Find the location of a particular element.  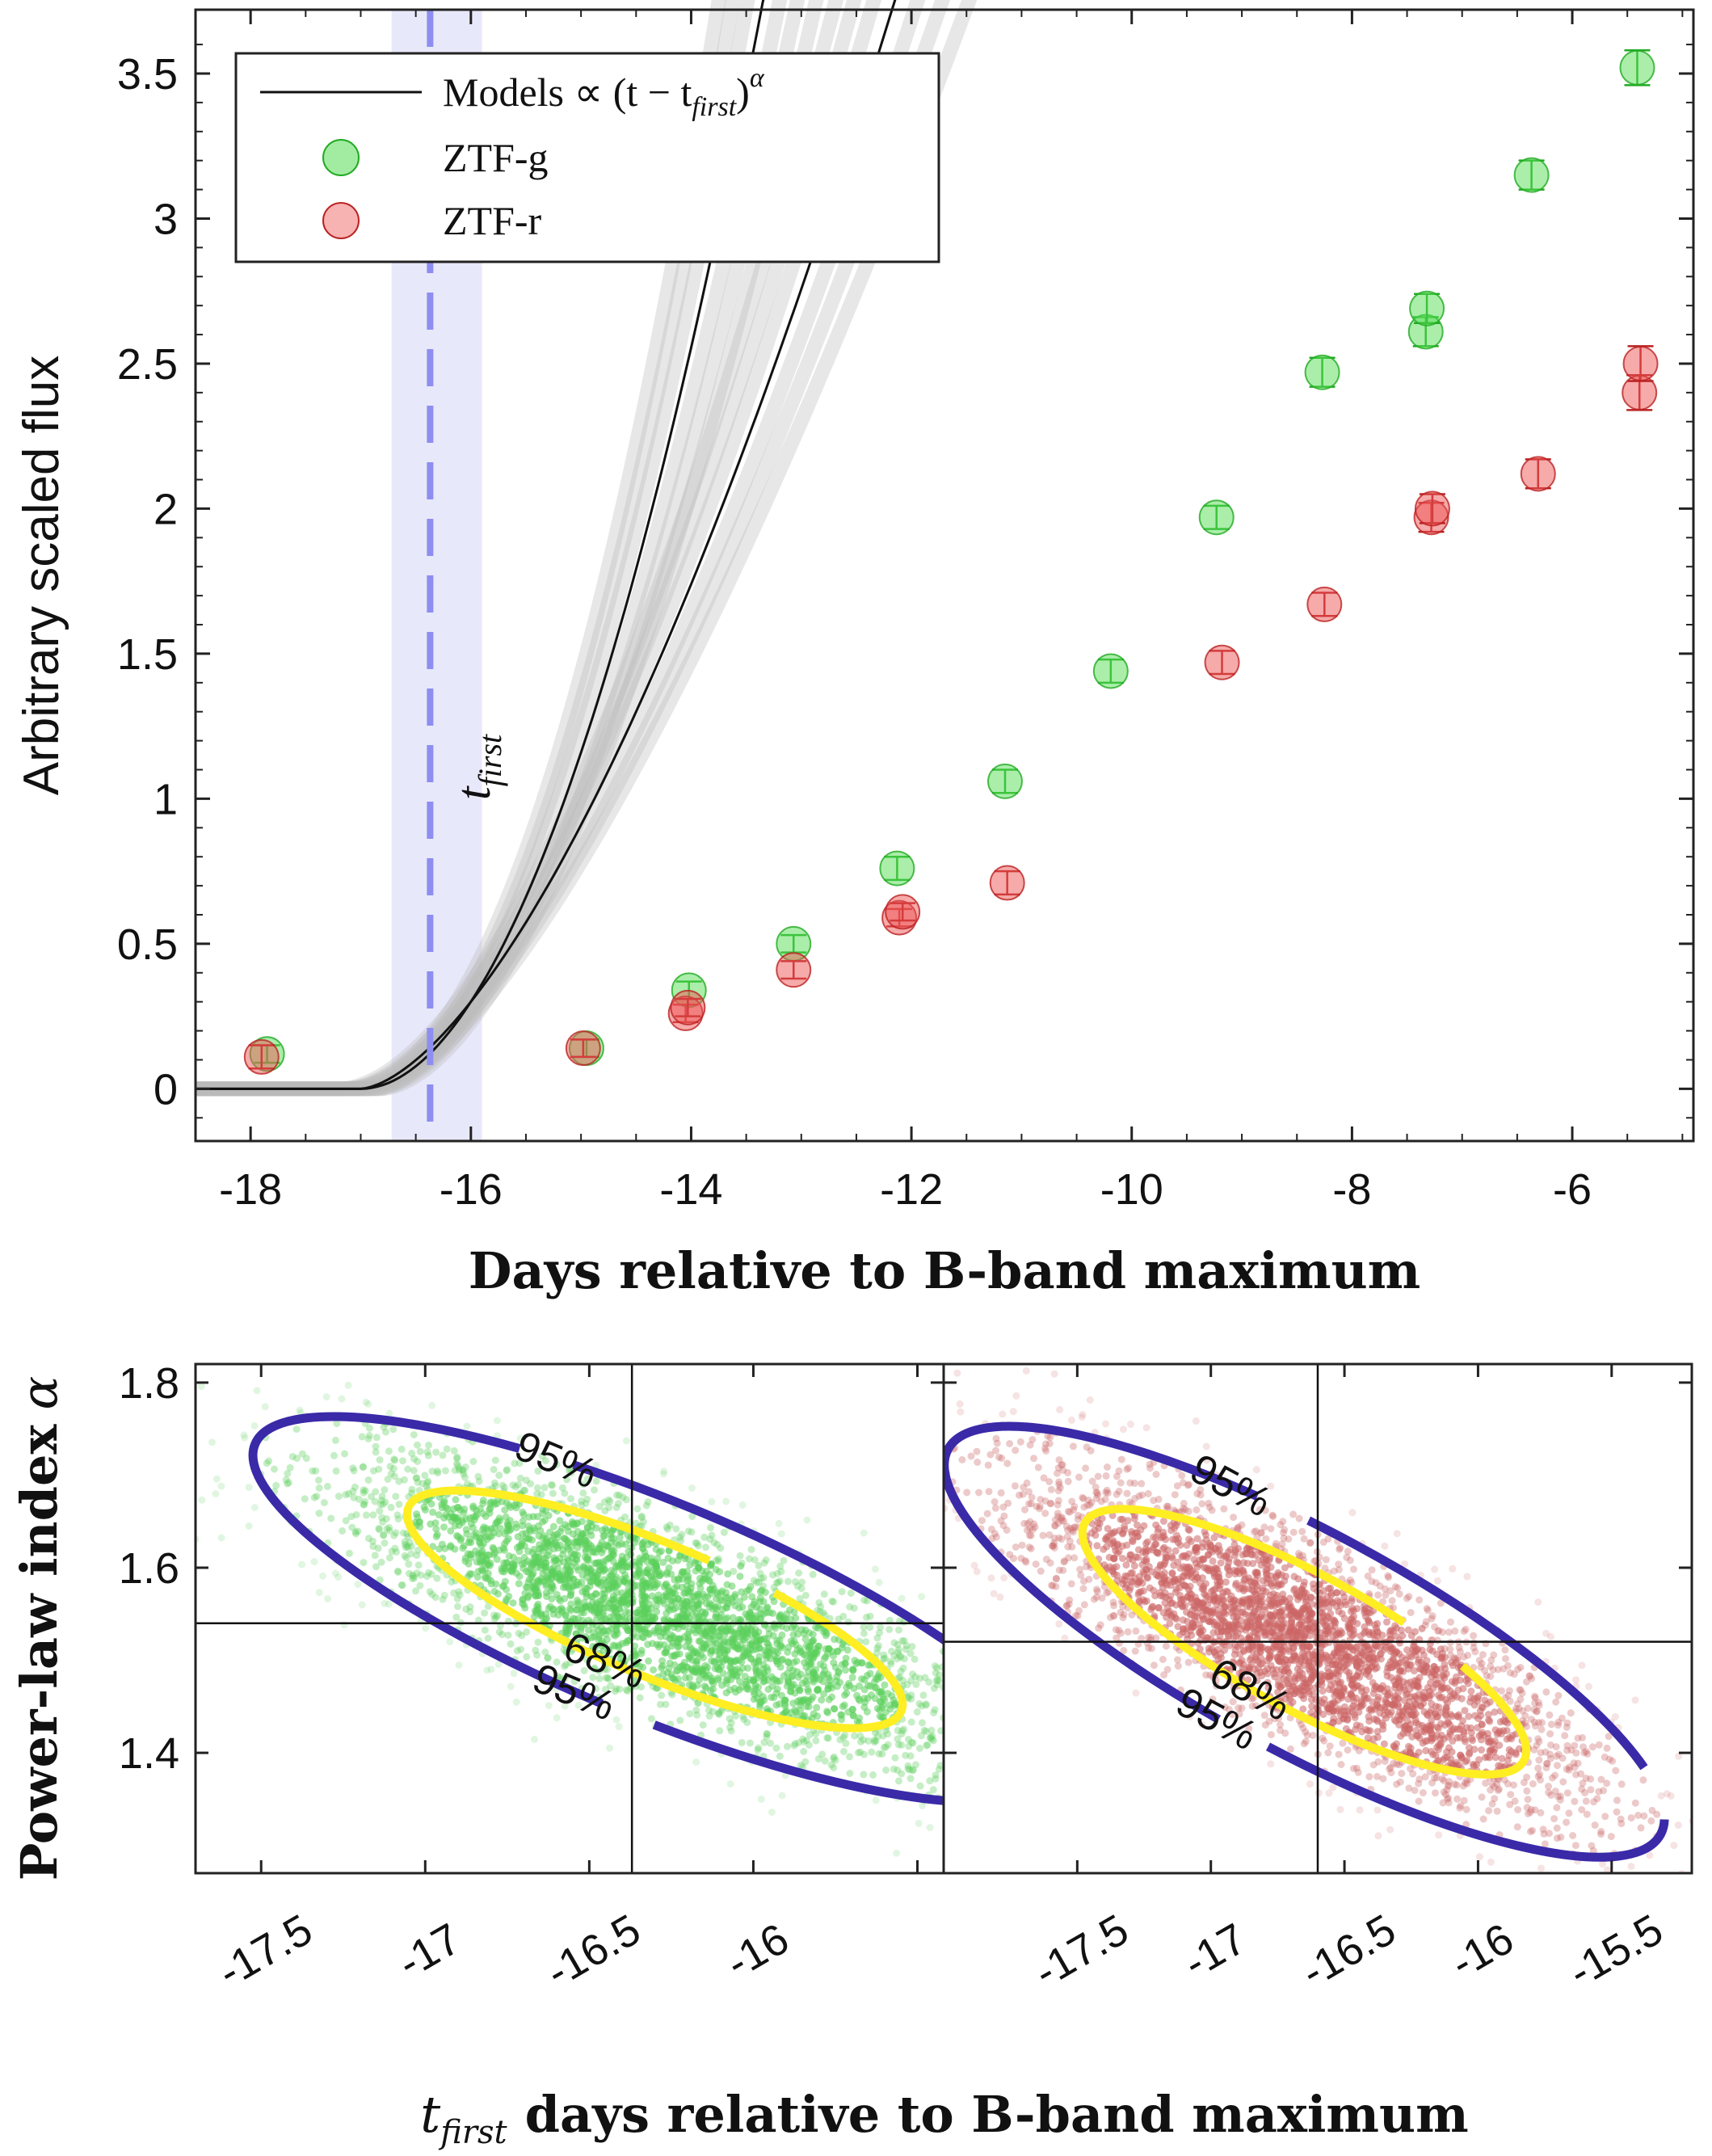

top-x-axis-title: Days relative to B-band maximum is located at coordinates (945, 1270).